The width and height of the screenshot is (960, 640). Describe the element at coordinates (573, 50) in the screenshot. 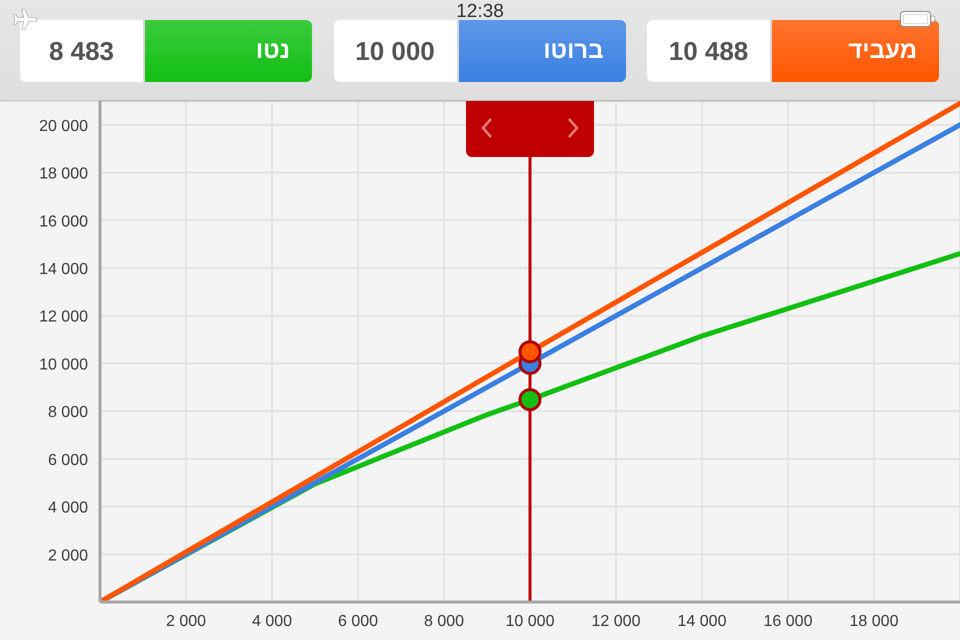

I see `text: ברוטו` at that location.